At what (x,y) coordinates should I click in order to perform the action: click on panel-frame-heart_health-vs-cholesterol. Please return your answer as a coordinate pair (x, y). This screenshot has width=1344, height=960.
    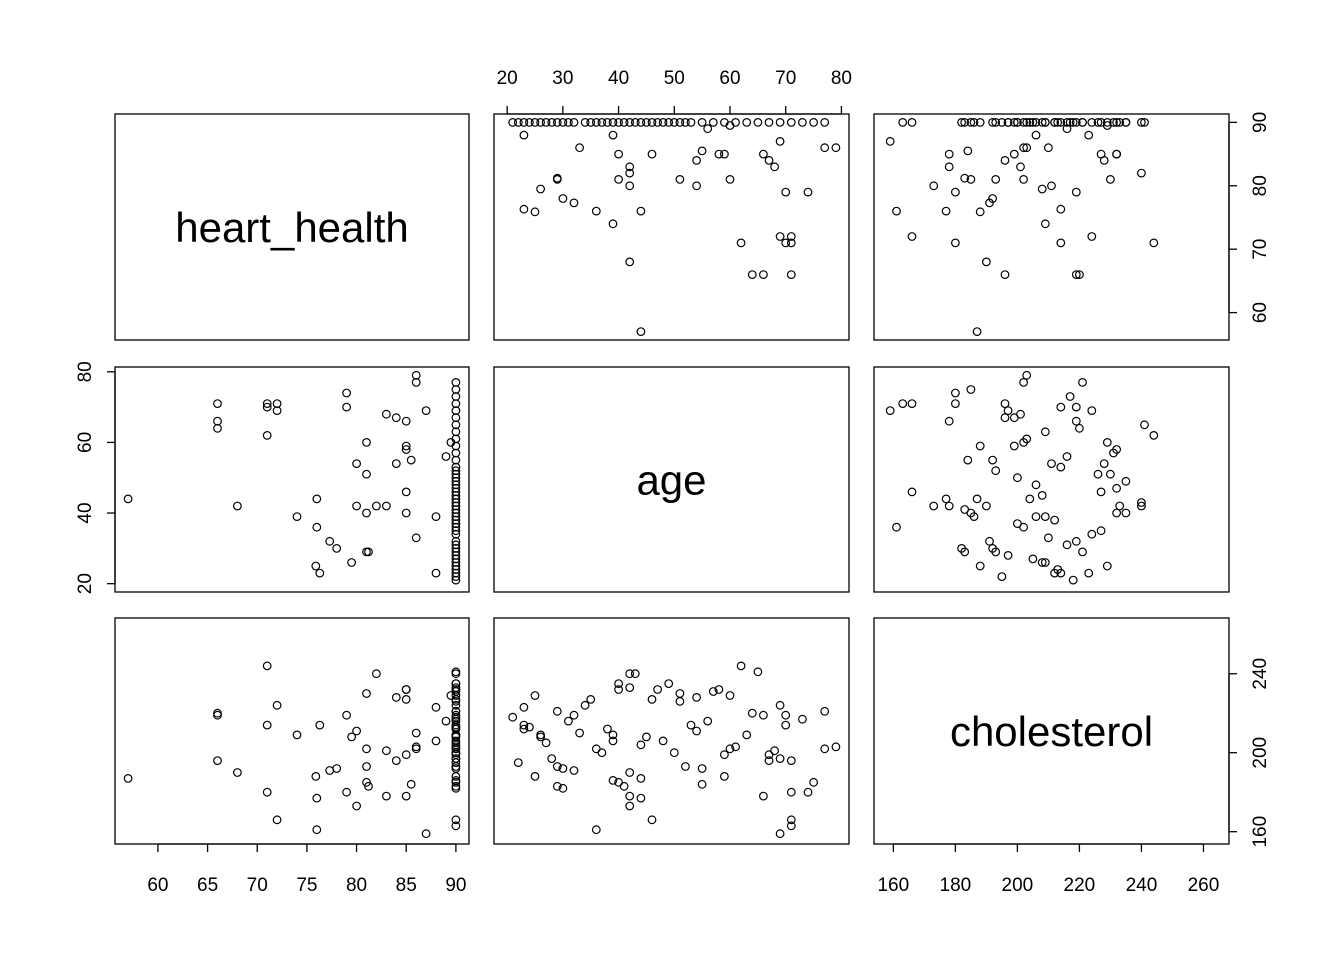
    Looking at the image, I should click on (1051, 227).